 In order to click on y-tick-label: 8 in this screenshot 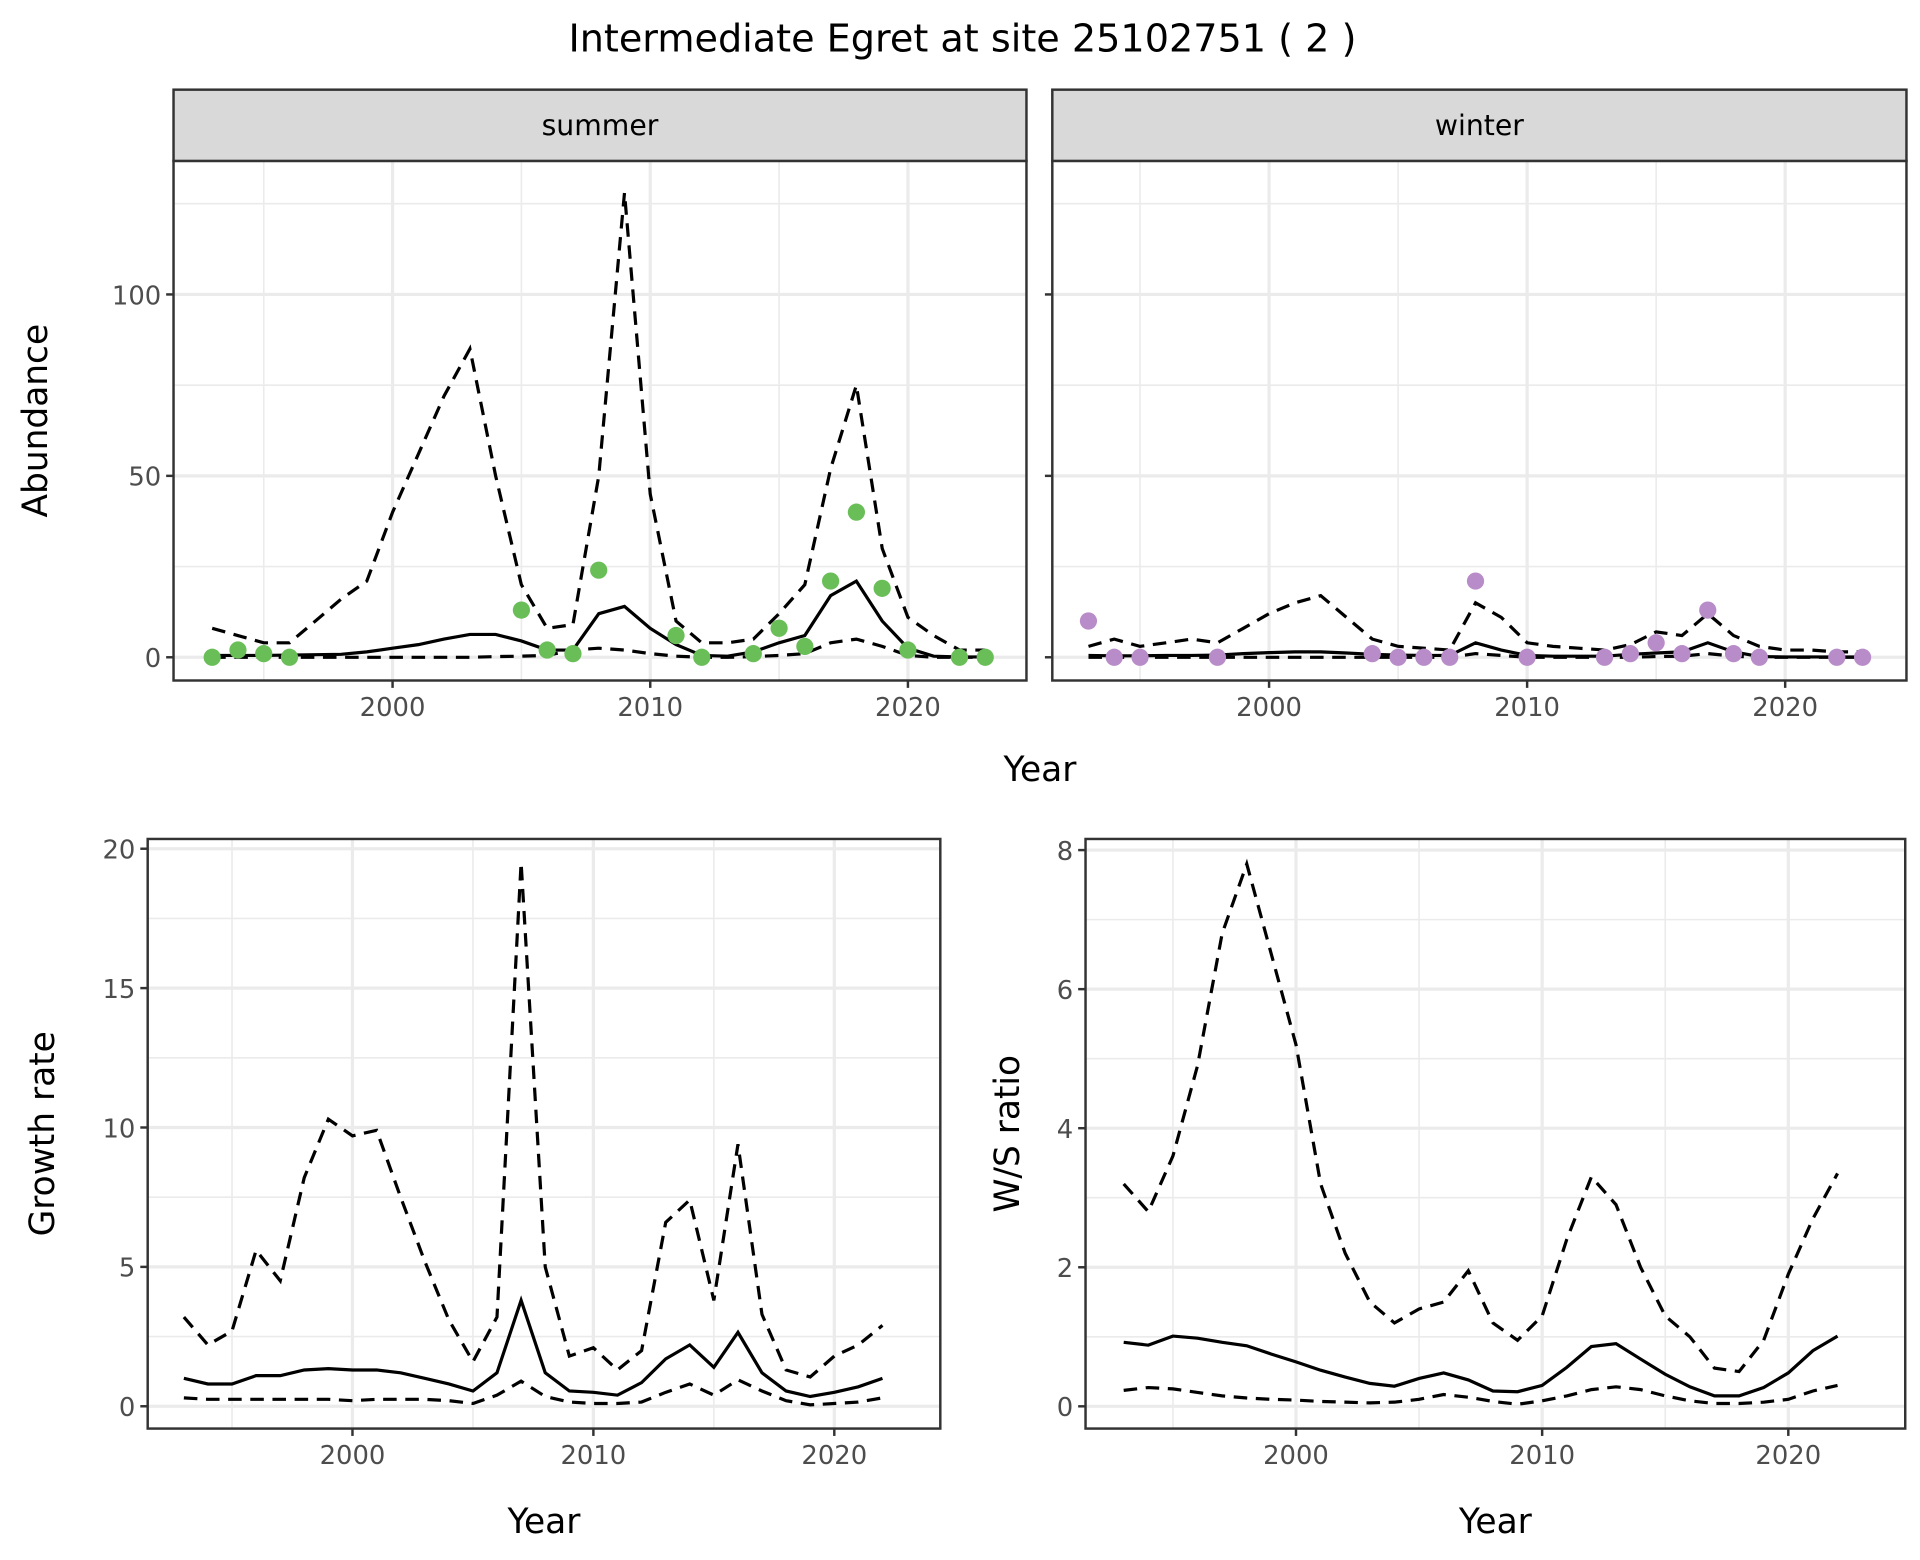, I will do `click(1065, 852)`.